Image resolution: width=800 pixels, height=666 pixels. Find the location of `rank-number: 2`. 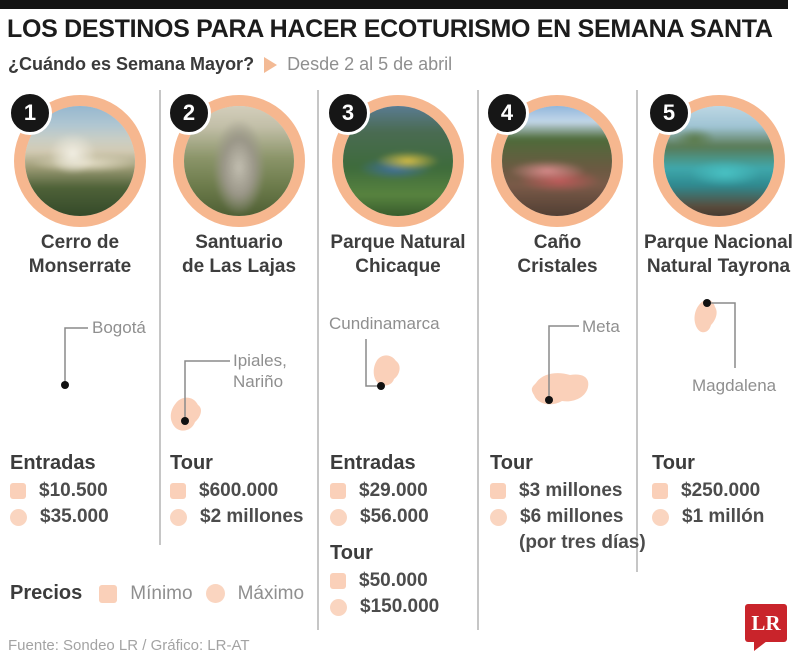

rank-number: 2 is located at coordinates (189, 112).